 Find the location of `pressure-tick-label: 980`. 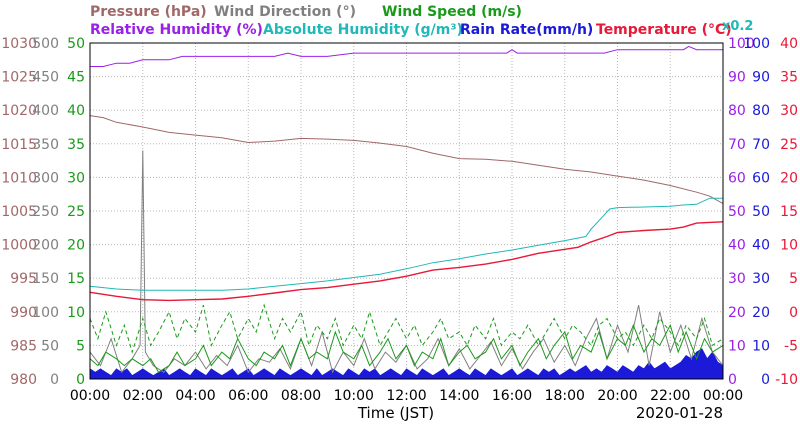

pressure-tick-label: 980 is located at coordinates (23, 380).